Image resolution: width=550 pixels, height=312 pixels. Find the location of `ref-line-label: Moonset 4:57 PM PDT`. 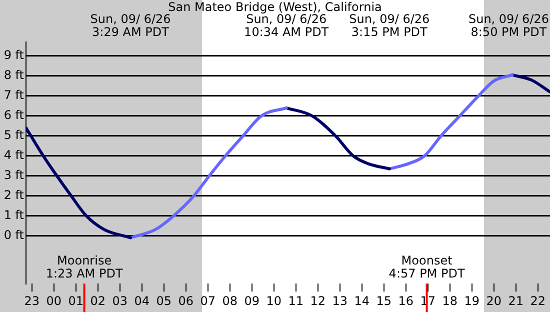

ref-line-label: Moonset 4:57 PM PDT is located at coordinates (427, 267).